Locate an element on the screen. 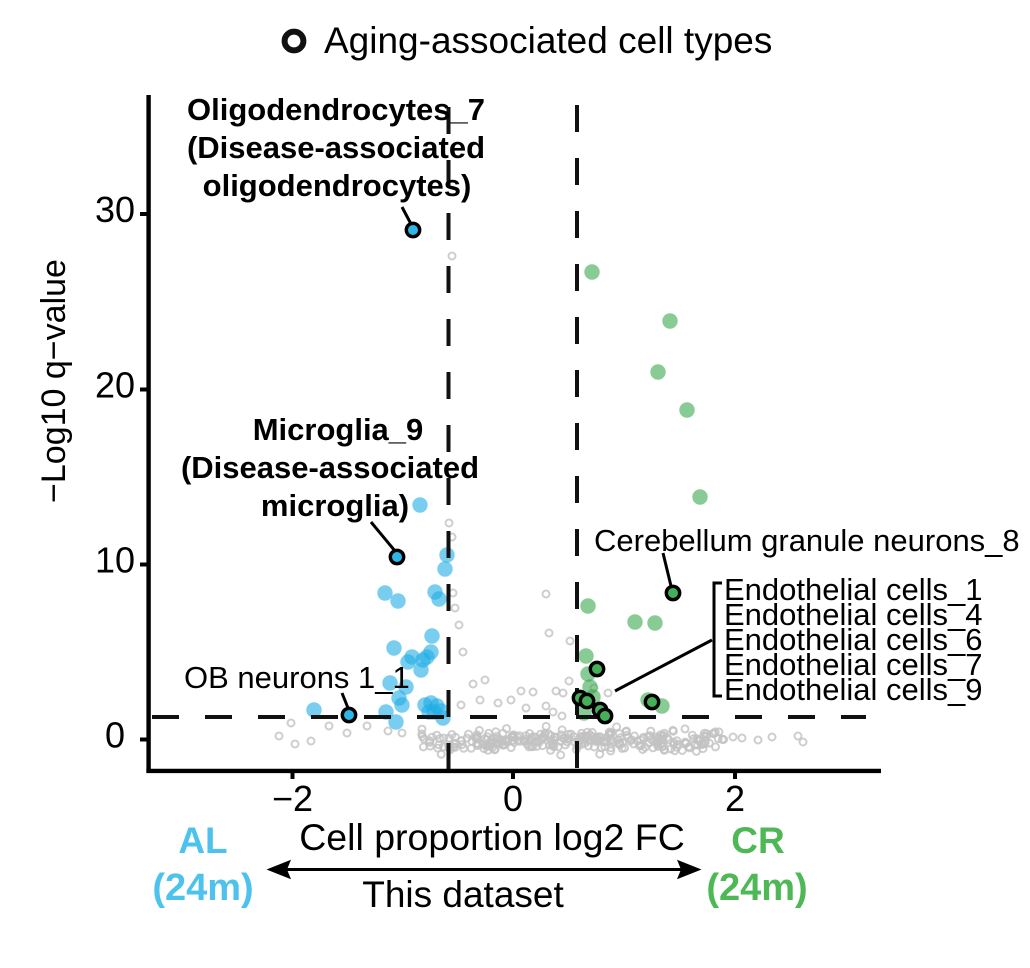  svg-text: Endothelial cells_9 is located at coordinates (853, 689).